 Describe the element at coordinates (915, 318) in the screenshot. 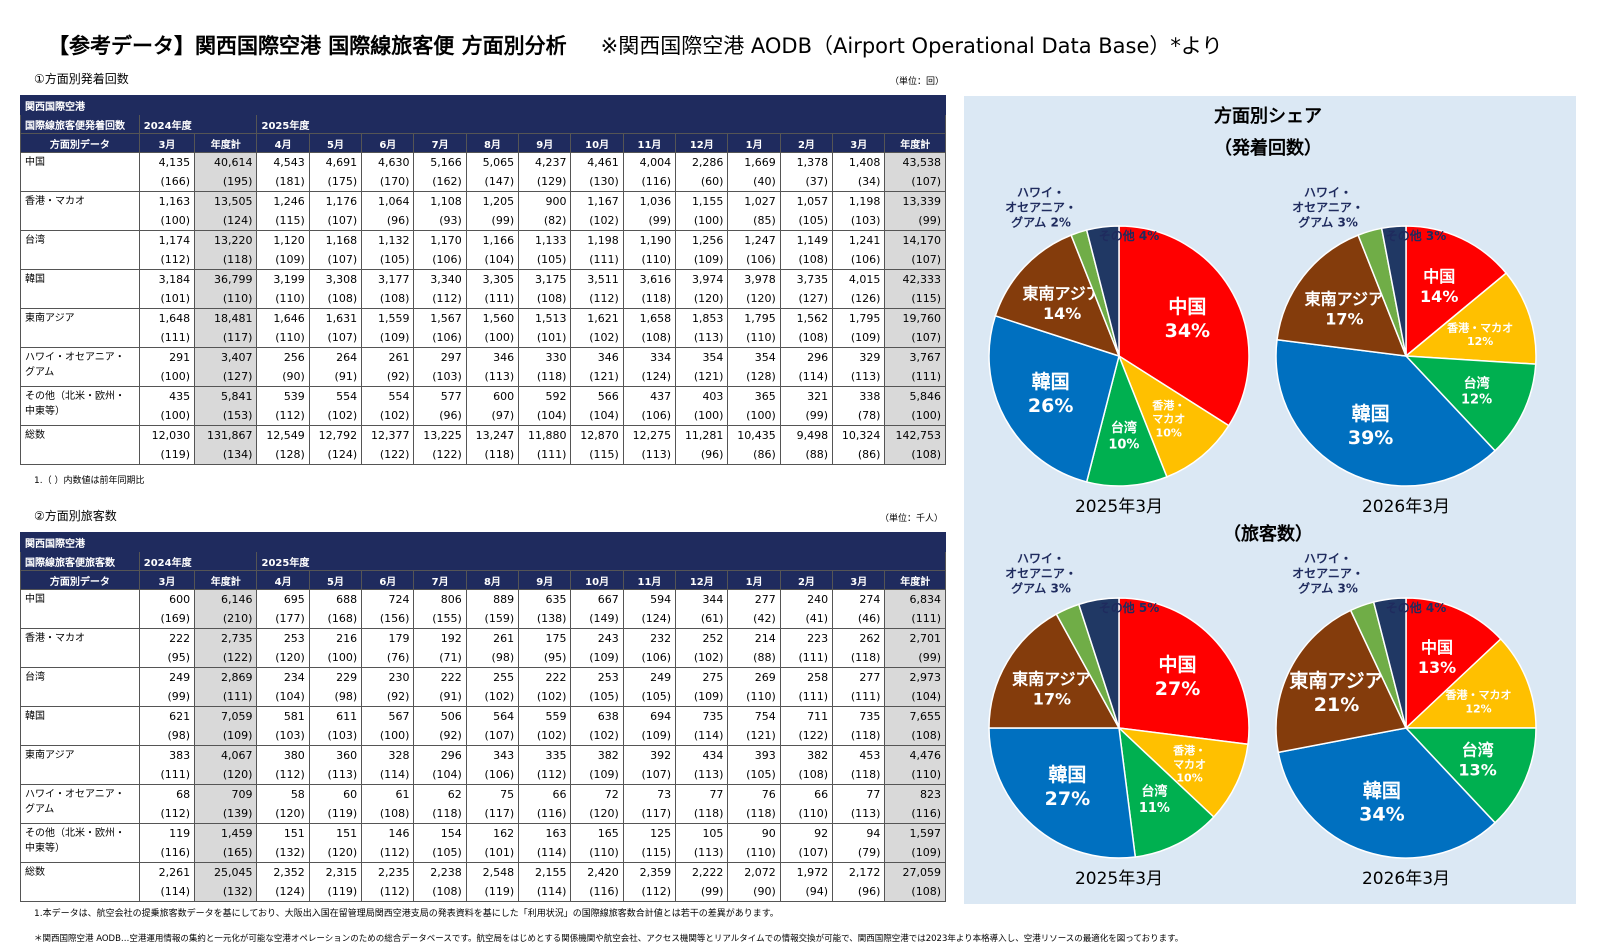

I see `value-cell: 19,760` at that location.